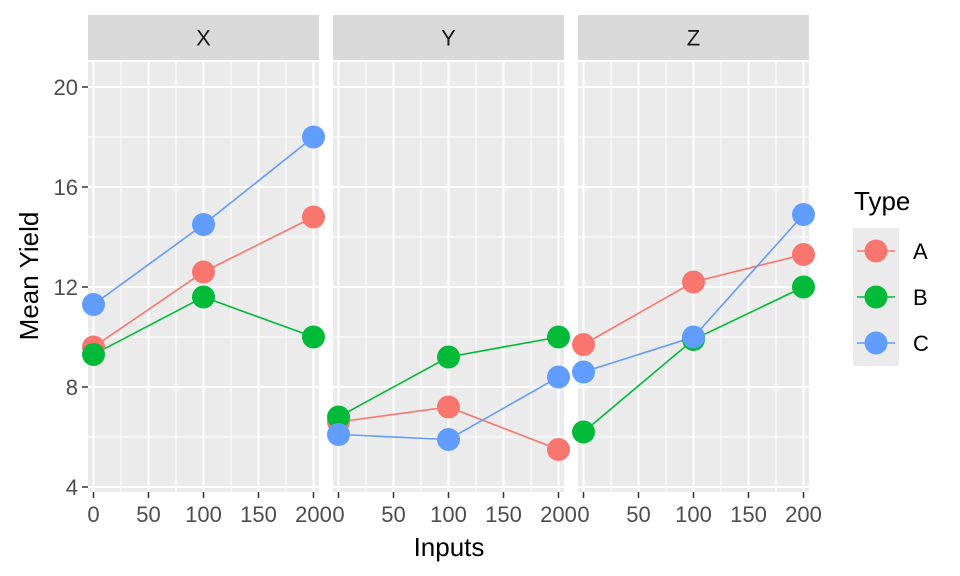  I want to click on panel-strip-label: Z, so click(693, 38).